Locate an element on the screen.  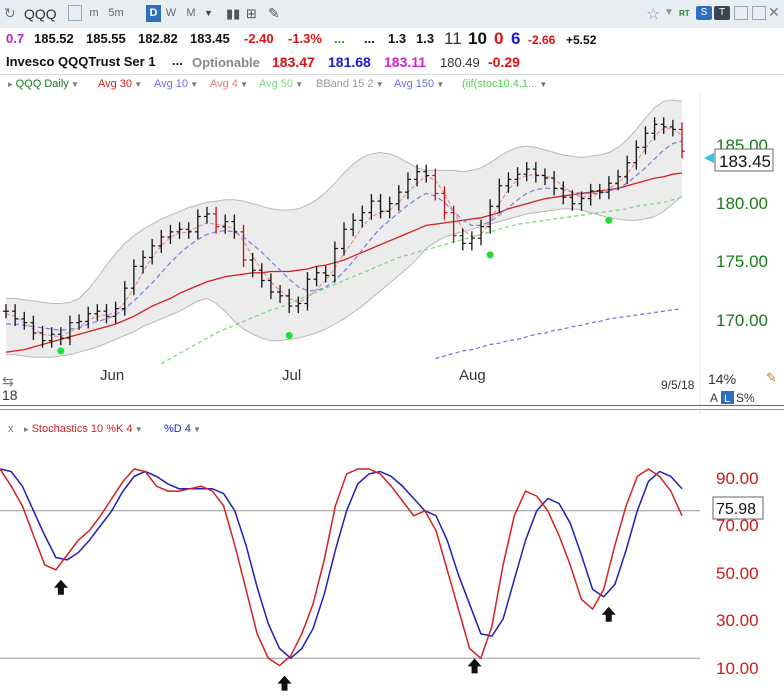
stoch-close-x: x is located at coordinates (11, 429).